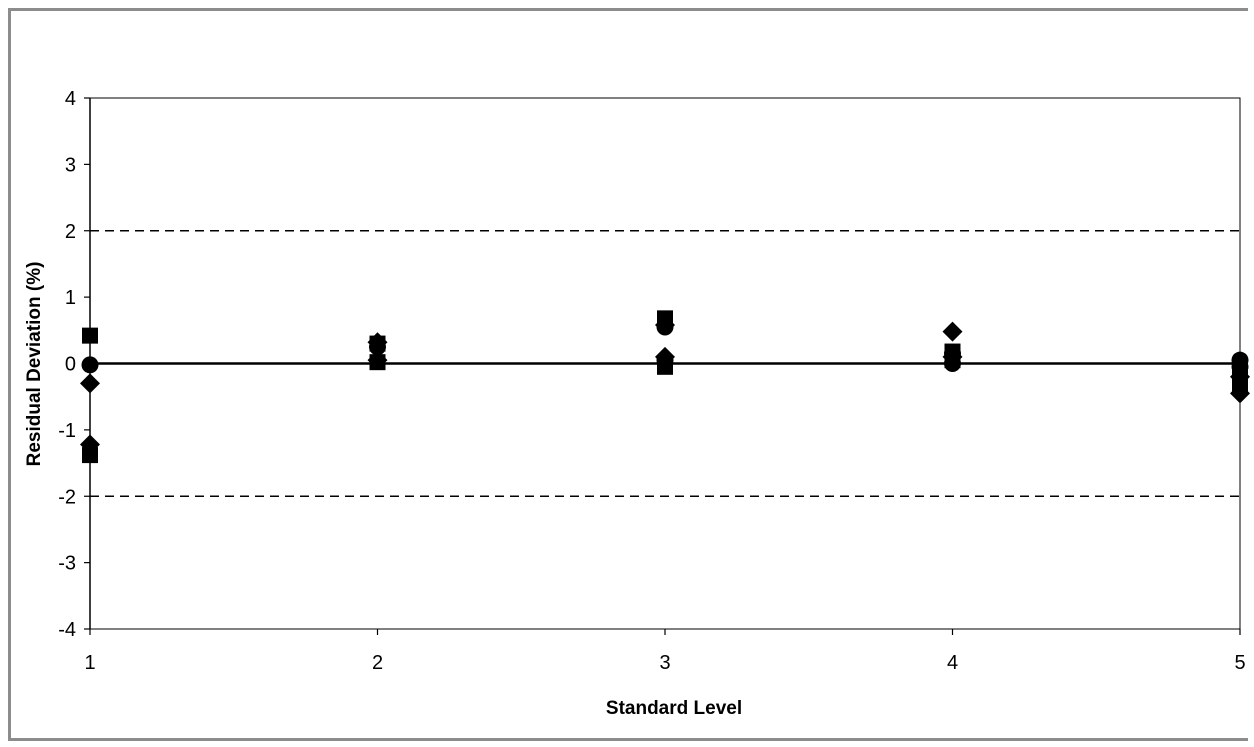 The width and height of the screenshot is (1254, 747). I want to click on x-tick-label: 1, so click(89, 663).